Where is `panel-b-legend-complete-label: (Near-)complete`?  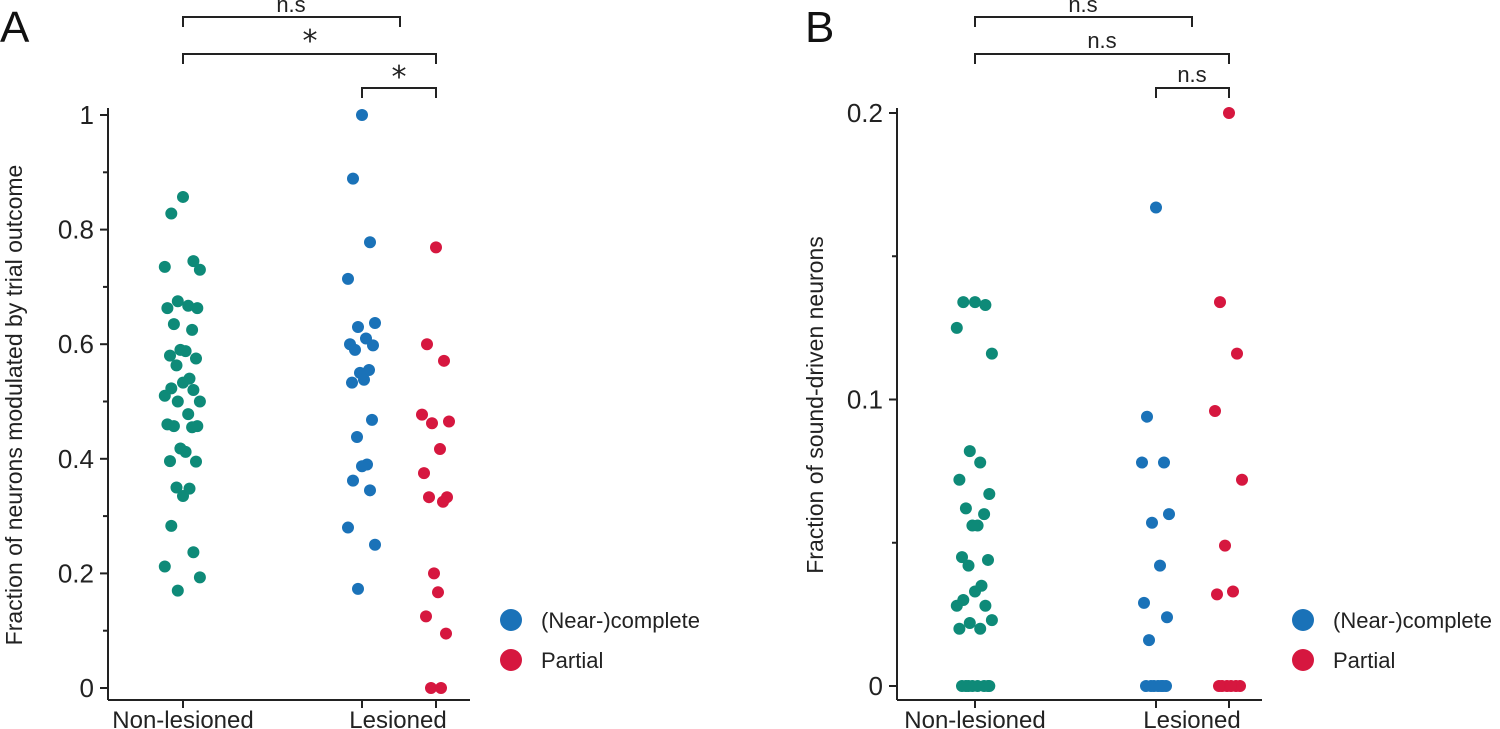
panel-b-legend-complete-label: (Near-)complete is located at coordinates (1412, 620).